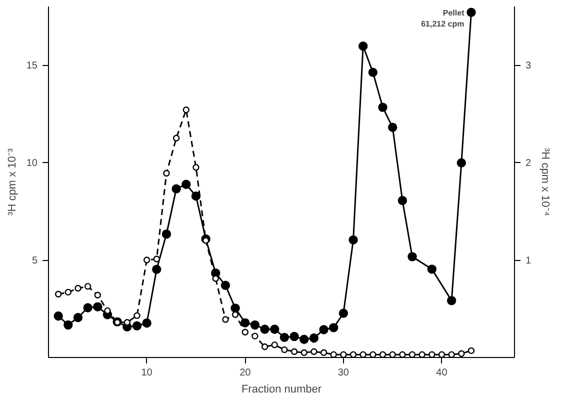 Image resolution: width=566 pixels, height=398 pixels. Describe the element at coordinates (32, 66) in the screenshot. I see `y-tick-label: 15` at that location.